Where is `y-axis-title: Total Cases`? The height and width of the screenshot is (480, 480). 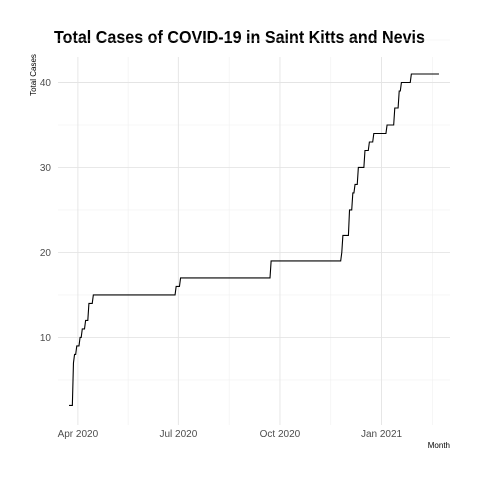 y-axis-title: Total Cases is located at coordinates (33, 75).